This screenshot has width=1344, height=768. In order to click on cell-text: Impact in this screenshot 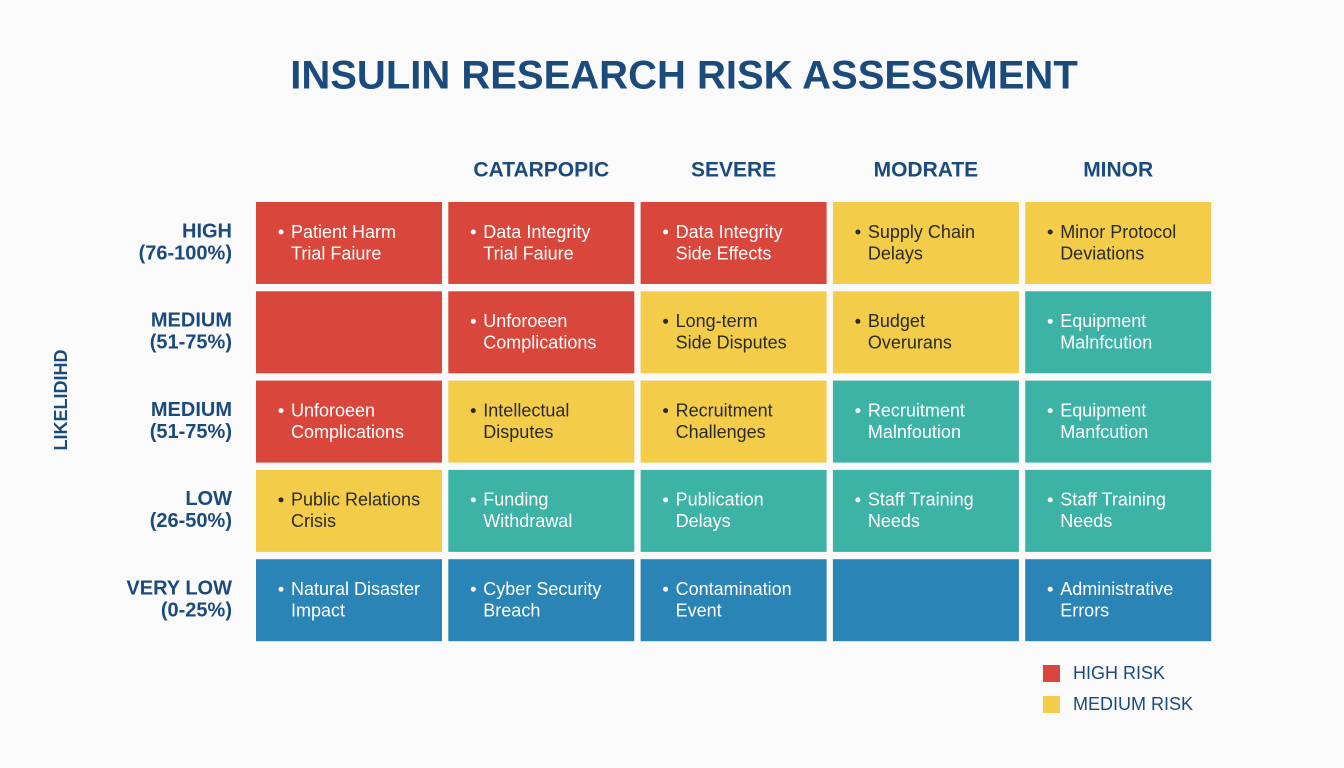, I will do `click(318, 610)`.